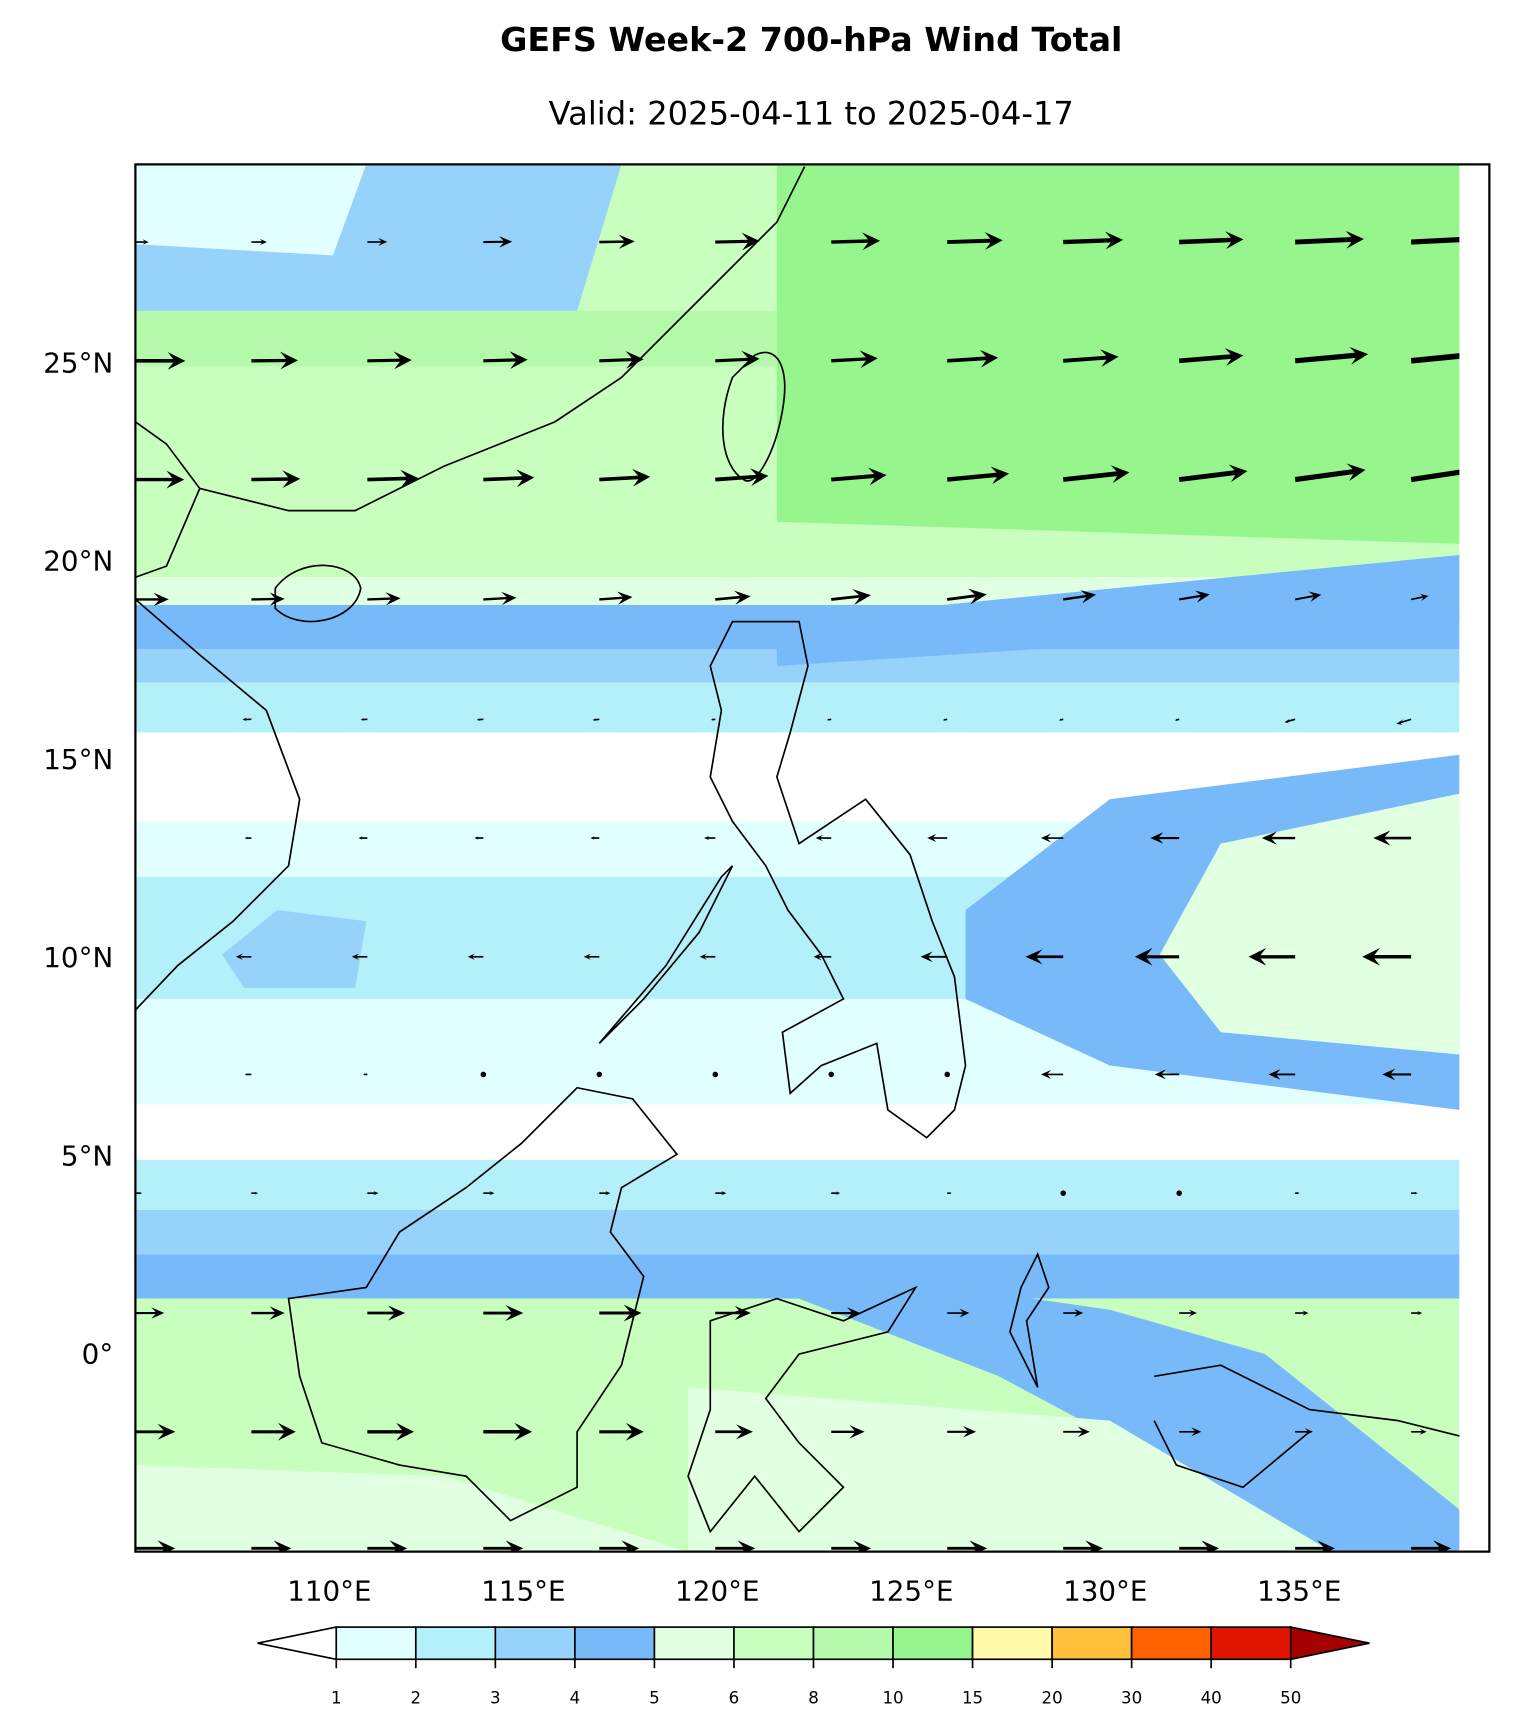 The width and height of the screenshot is (1516, 1736). I want to click on lon-label: 135°E, so click(1299, 1590).